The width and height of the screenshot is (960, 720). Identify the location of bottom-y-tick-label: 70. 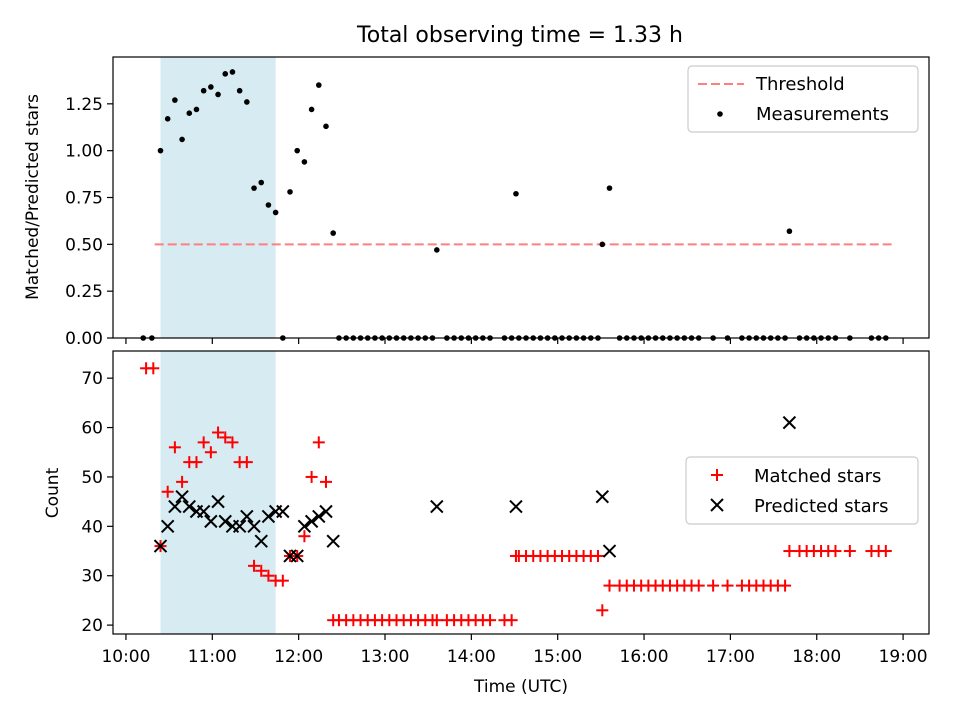
(92, 379).